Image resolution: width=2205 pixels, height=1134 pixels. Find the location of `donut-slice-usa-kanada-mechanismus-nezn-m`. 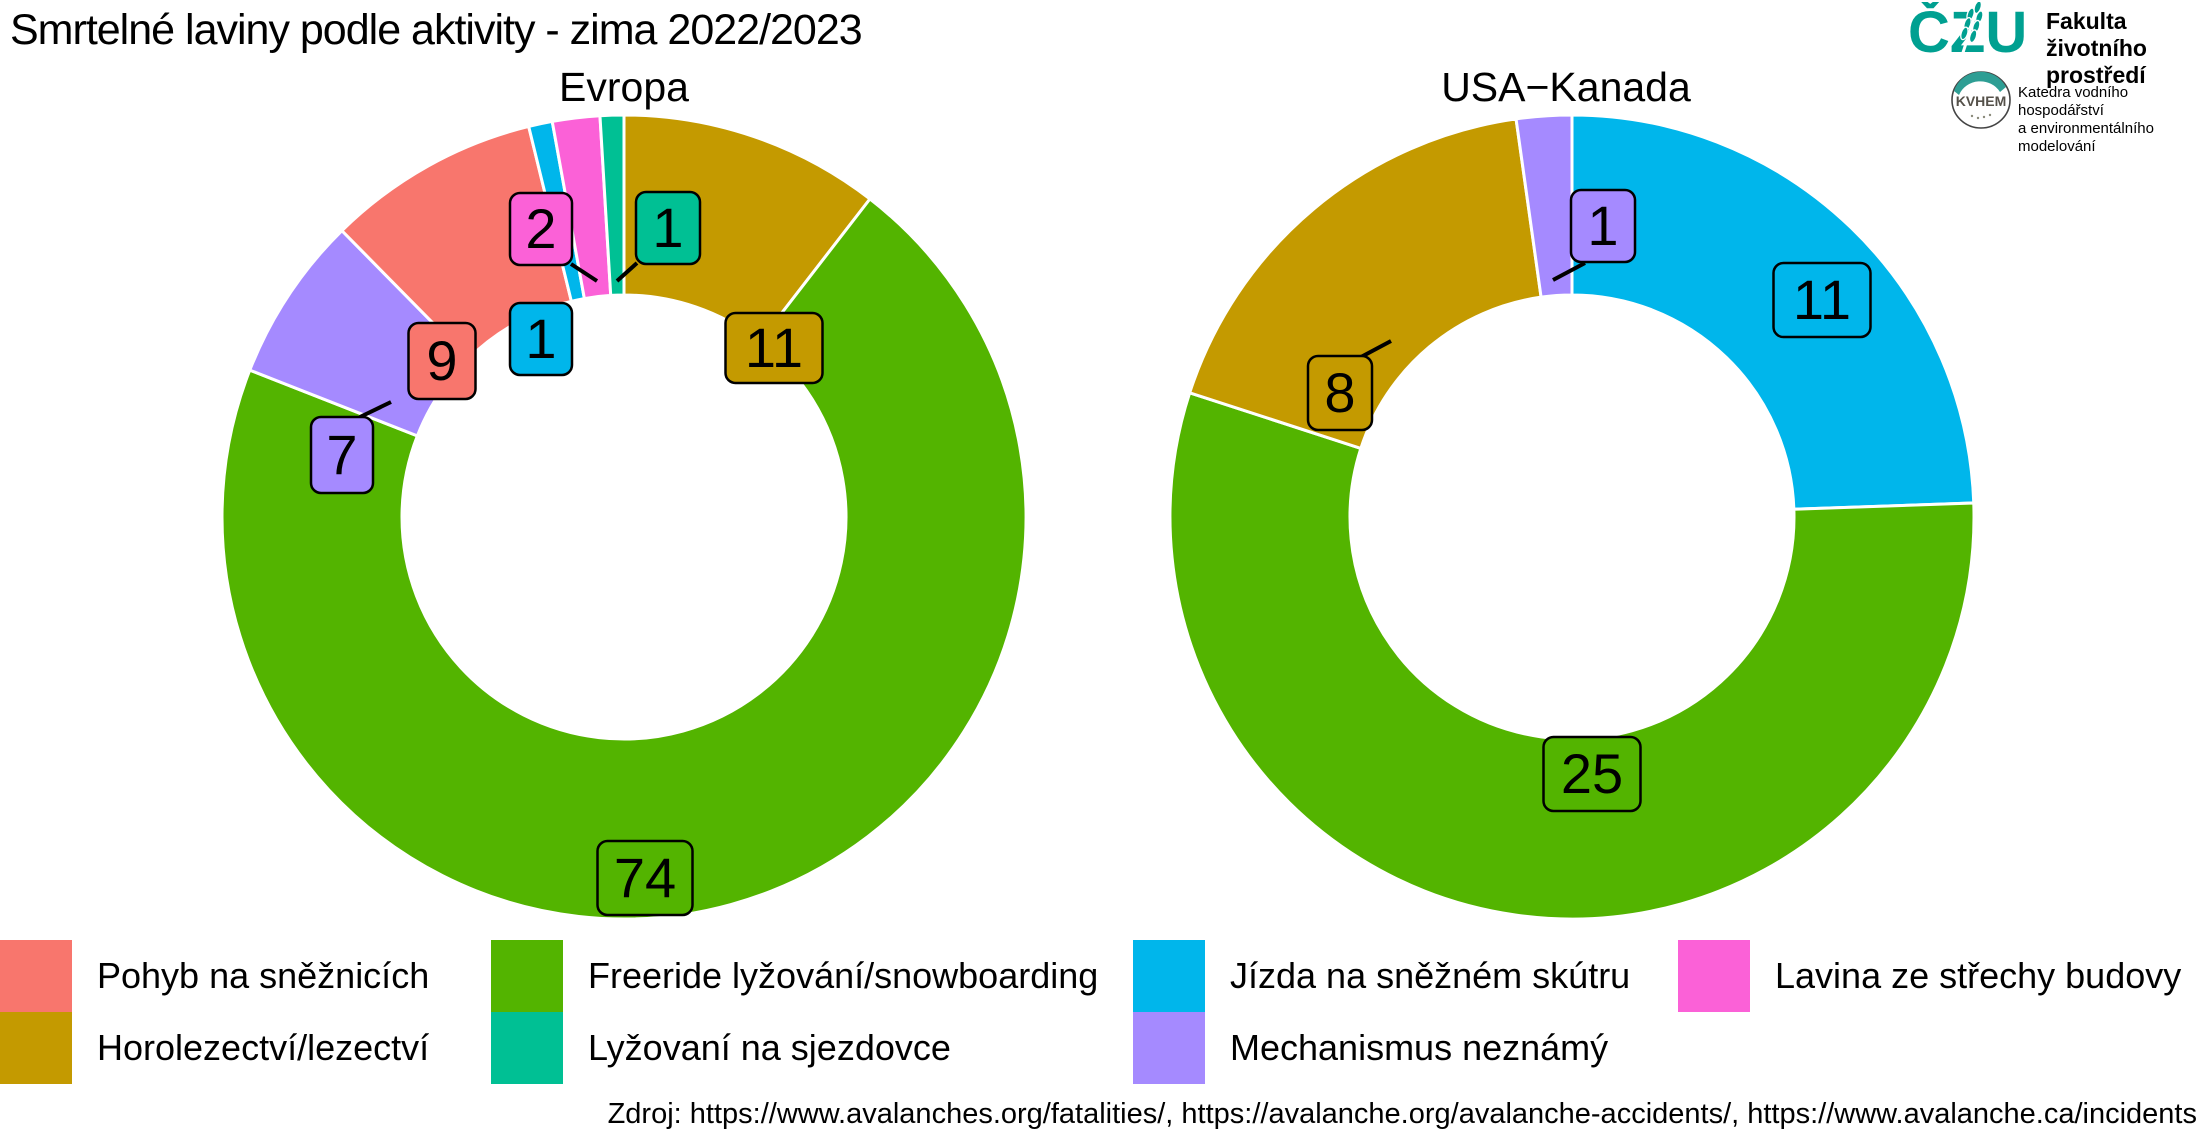

donut-slice-usa-kanada-mechanismus-nezn-m is located at coordinates (1544, 206).